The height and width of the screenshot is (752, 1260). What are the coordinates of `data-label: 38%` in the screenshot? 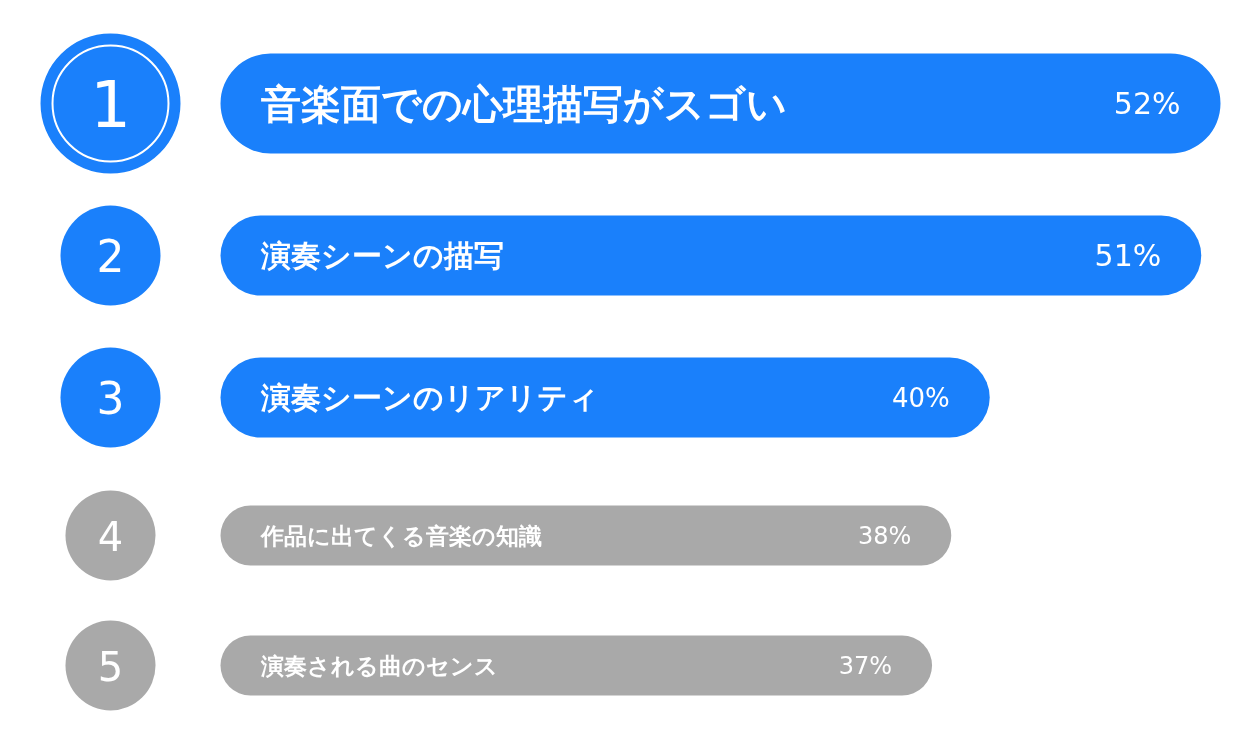 It's located at (884, 535).